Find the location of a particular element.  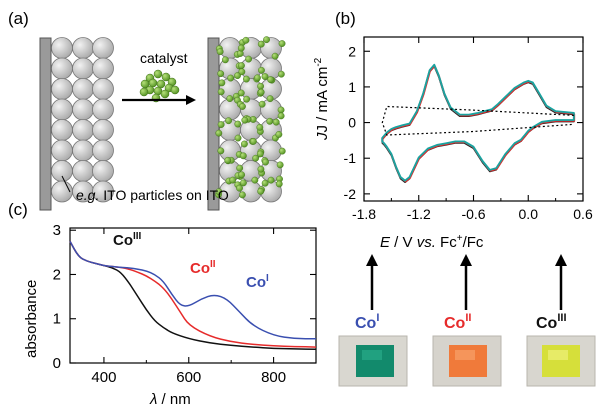

cv-y-tick-label: 0 is located at coordinates (352, 123).